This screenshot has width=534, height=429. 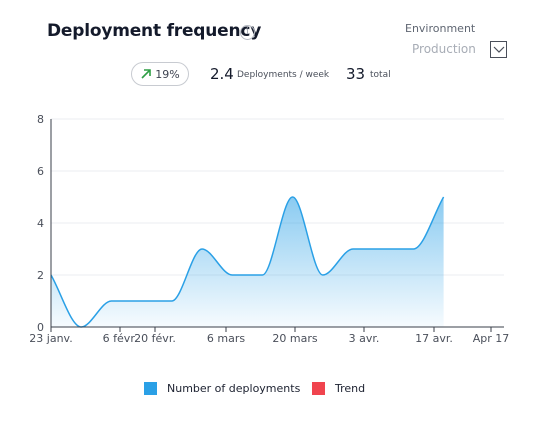 I want to click on chevron-down-icon, so click(x=499, y=49).